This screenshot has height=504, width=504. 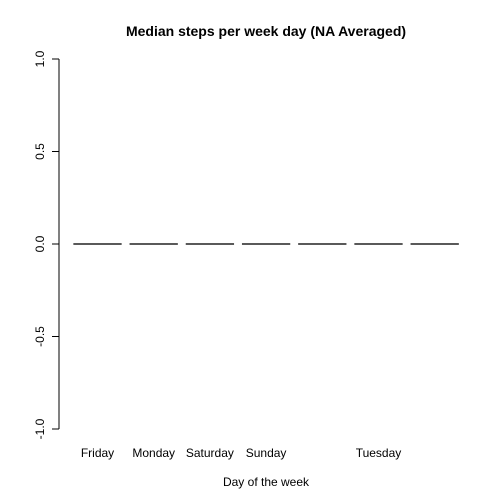 What do you see at coordinates (379, 453) in the screenshot?
I see `x-tick-label: Tuesday` at bounding box center [379, 453].